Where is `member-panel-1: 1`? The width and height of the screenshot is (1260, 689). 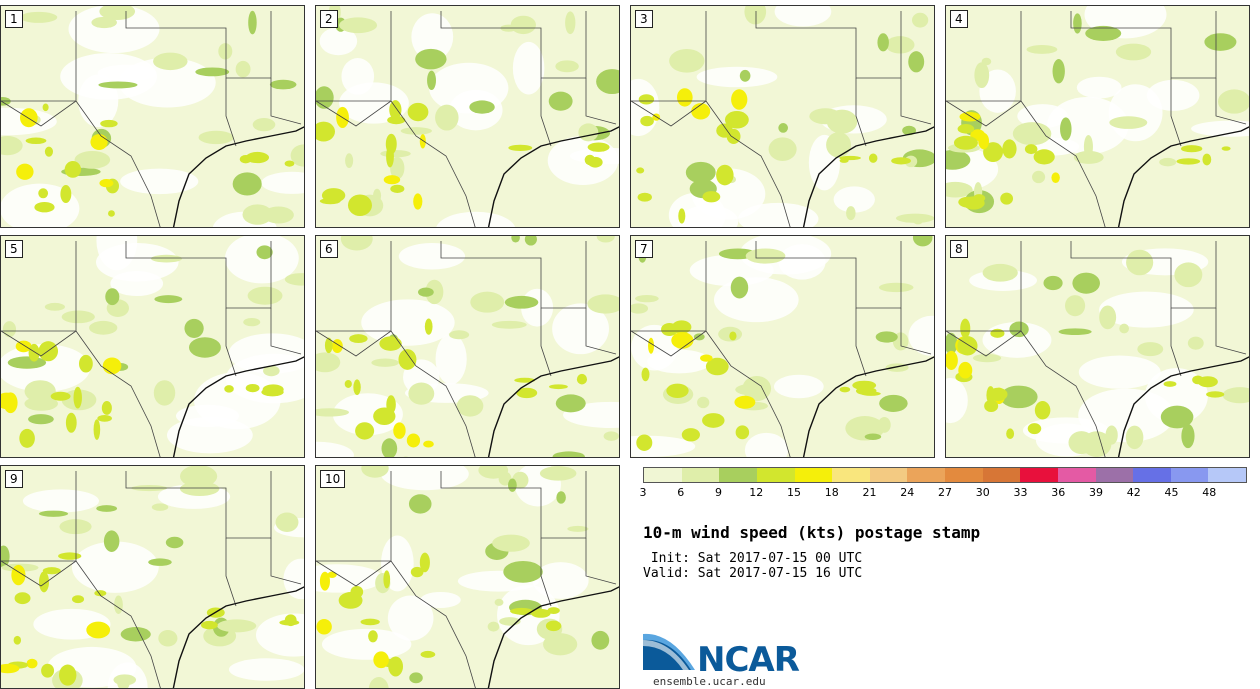 member-panel-1: 1 is located at coordinates (152, 116).